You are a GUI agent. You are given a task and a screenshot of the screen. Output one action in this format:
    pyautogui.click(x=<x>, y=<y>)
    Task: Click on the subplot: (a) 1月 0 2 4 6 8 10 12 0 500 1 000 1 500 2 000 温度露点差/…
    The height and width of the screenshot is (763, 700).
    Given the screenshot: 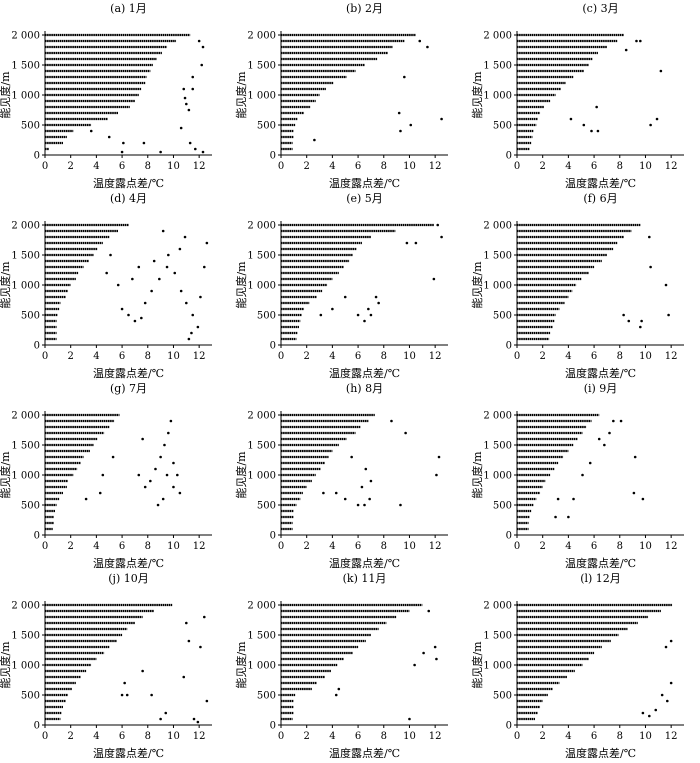 What is the action you would take?
    pyautogui.click(x=106, y=96)
    